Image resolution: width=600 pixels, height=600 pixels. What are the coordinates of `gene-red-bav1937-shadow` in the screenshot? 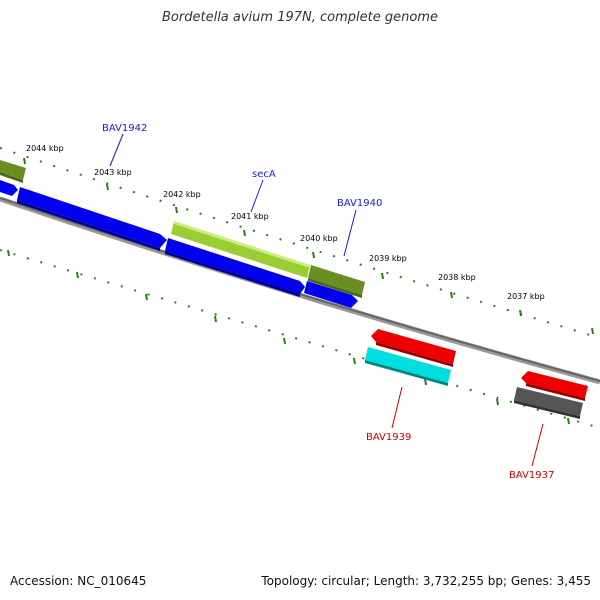 It's located at (555, 392).